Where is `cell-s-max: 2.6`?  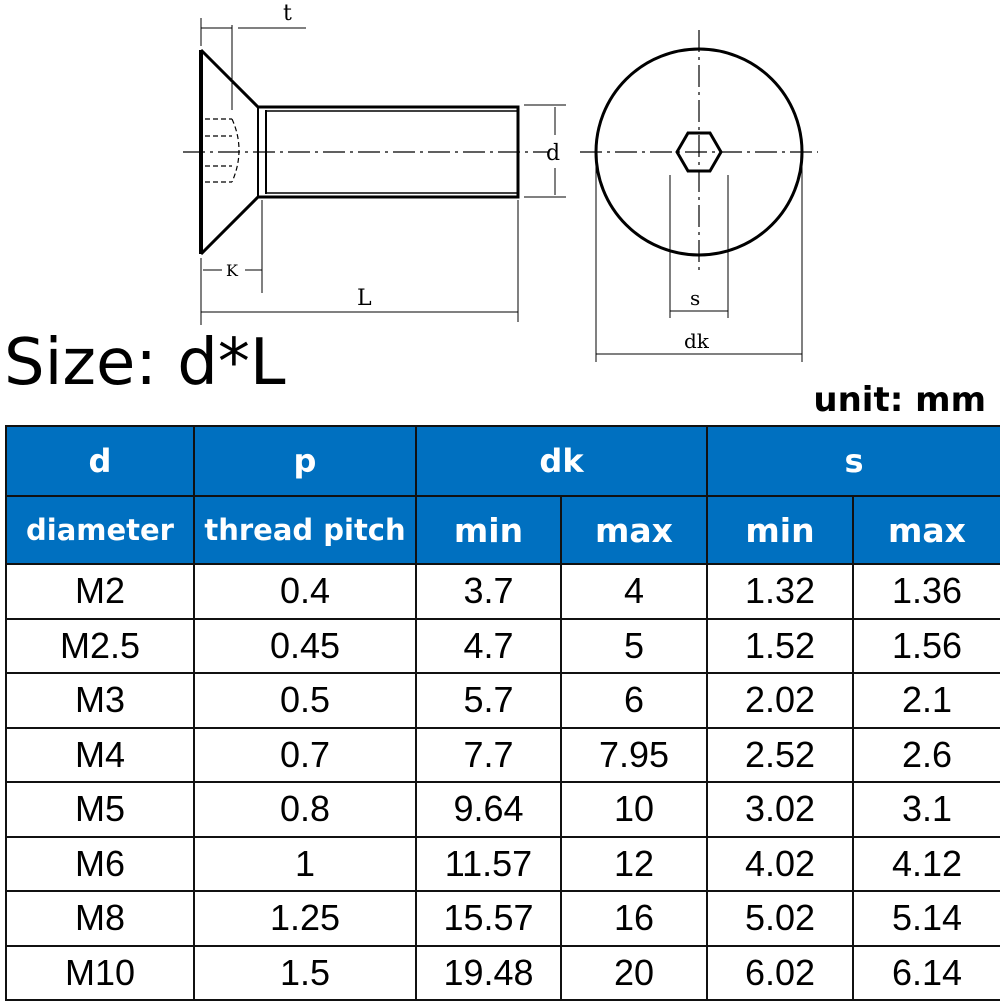 cell-s-max: 2.6 is located at coordinates (925, 754).